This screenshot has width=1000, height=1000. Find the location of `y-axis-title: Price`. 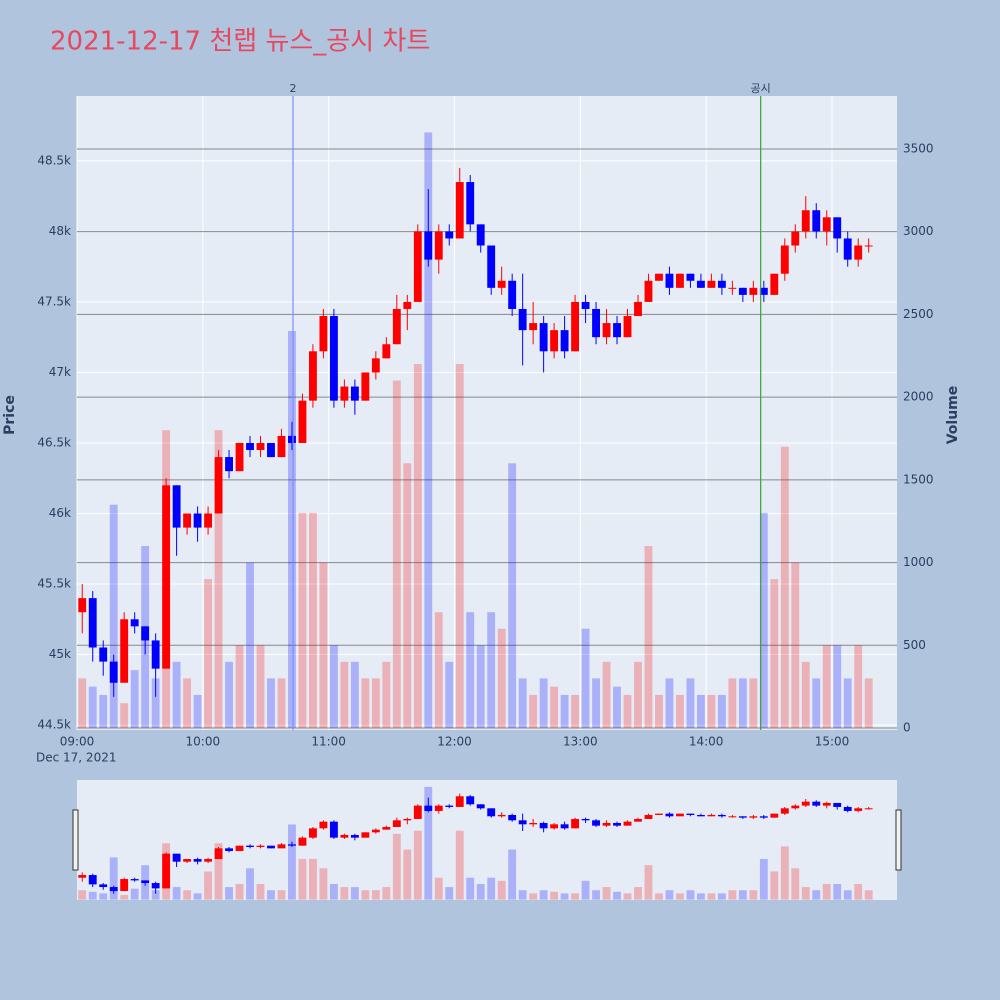

y-axis-title: Price is located at coordinates (10, 415).